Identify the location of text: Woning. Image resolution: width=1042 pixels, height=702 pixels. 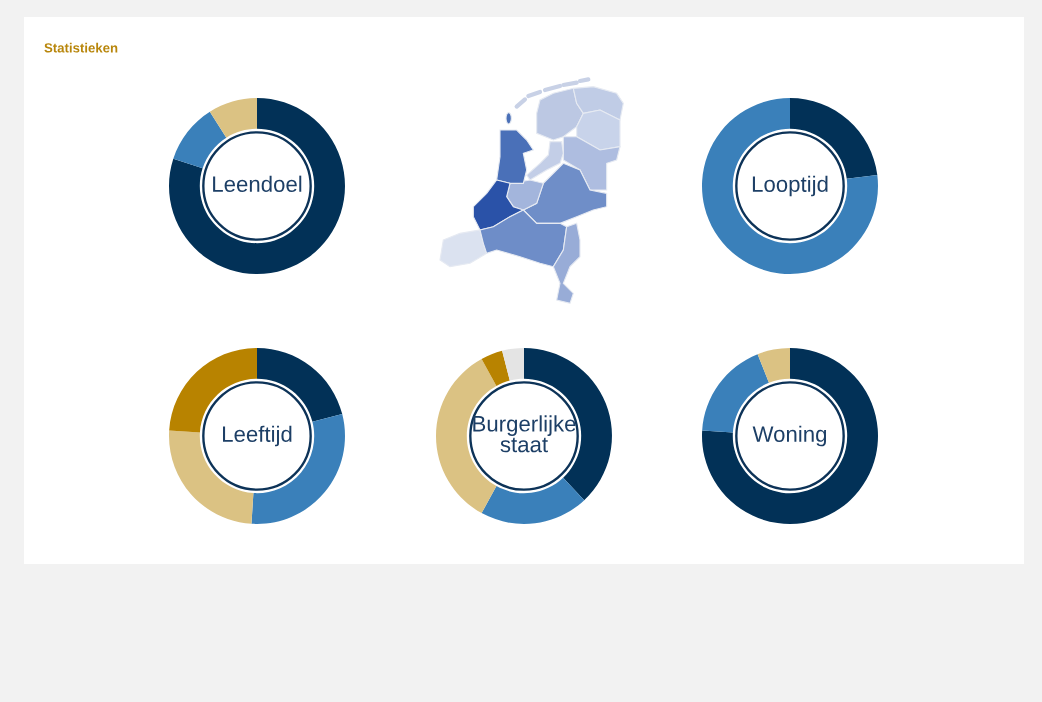
(789, 436).